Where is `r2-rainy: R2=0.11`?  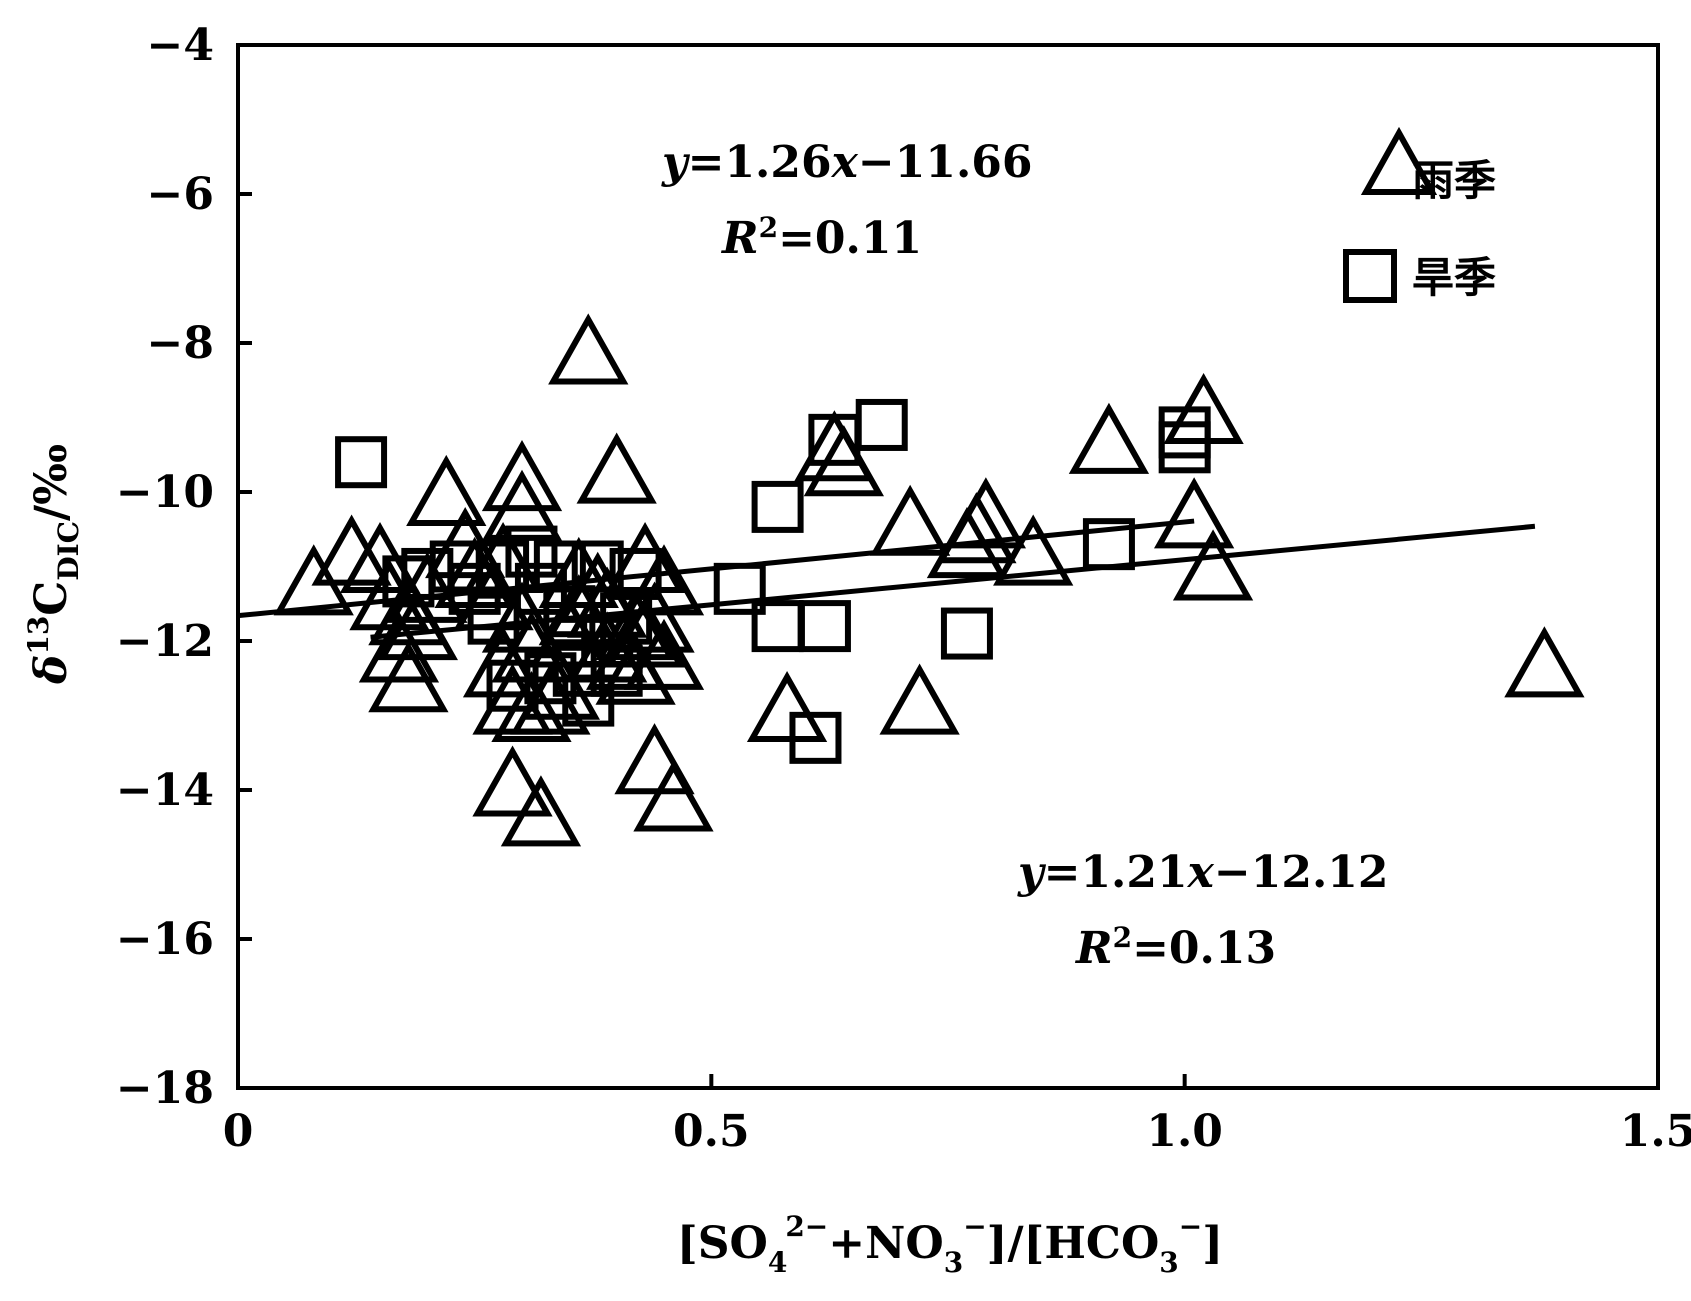 r2-rainy: R2=0.11 is located at coordinates (821, 237).